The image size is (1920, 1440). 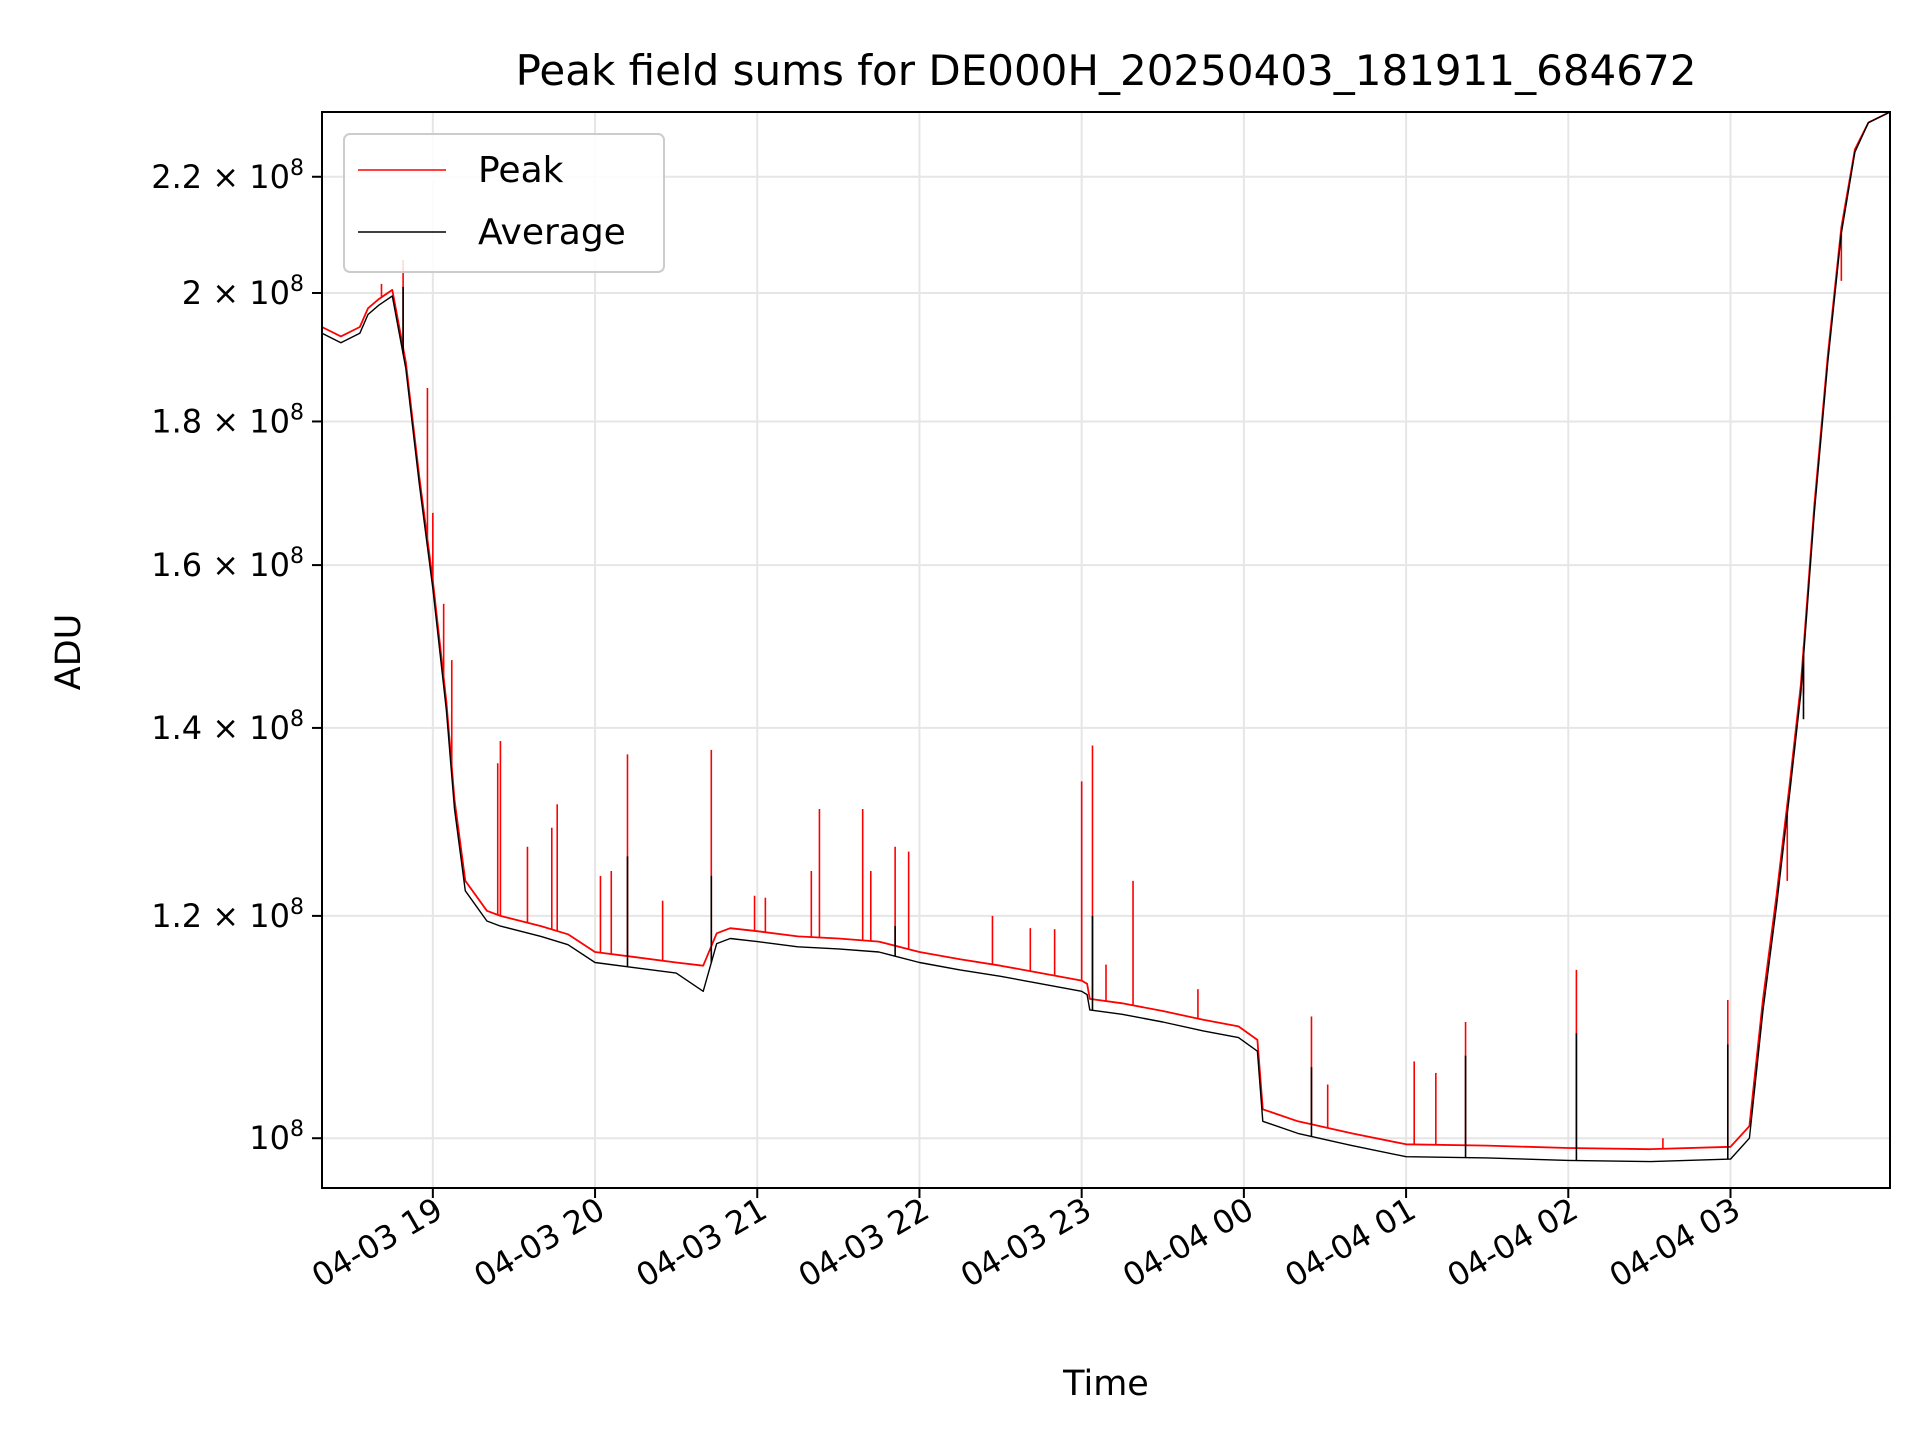 What do you see at coordinates (1675, 1242) in the screenshot?
I see `x-tick-label: 04-04 03` at bounding box center [1675, 1242].